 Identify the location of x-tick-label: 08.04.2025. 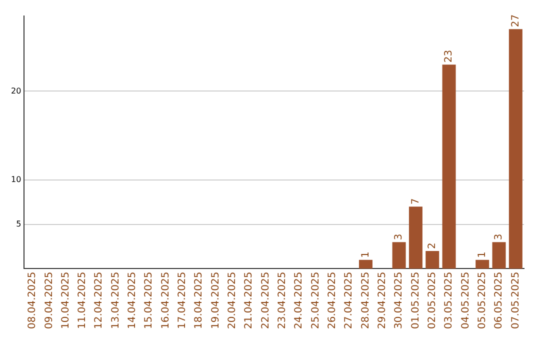
(32, 301).